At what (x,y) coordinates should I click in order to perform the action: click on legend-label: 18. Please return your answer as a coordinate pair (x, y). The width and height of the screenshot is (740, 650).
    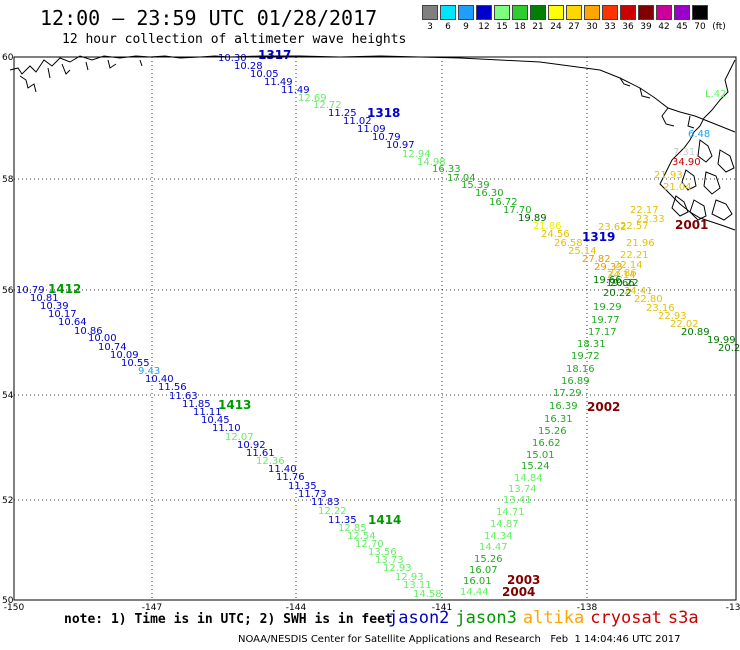
    Looking at the image, I should click on (520, 27).